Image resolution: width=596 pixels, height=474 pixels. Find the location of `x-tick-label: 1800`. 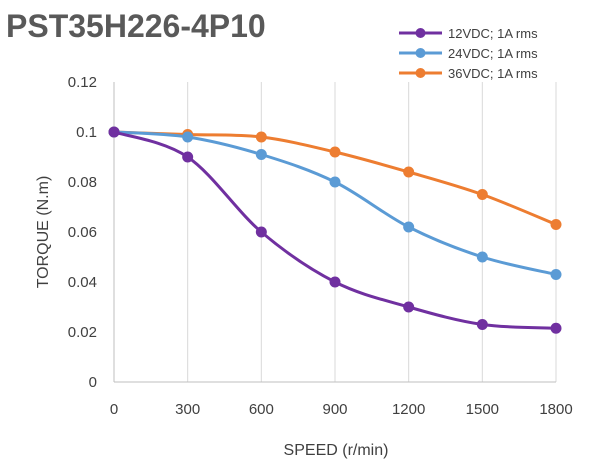

x-tick-label: 1800 is located at coordinates (555, 409).